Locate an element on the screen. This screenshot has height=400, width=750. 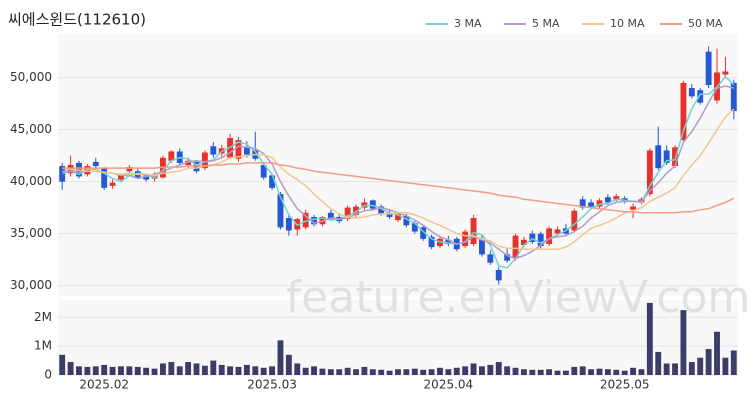
chart-title: 씨에스윈드(112610) is located at coordinates (77, 20).